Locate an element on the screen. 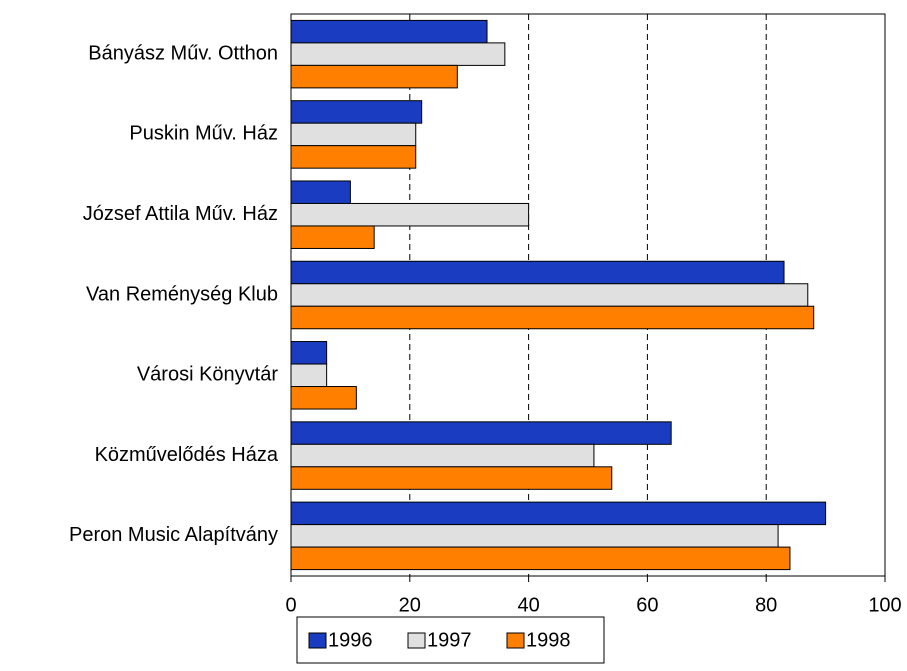 This screenshot has height=671, width=907. x-tick-label: 40 is located at coordinates (528, 605).